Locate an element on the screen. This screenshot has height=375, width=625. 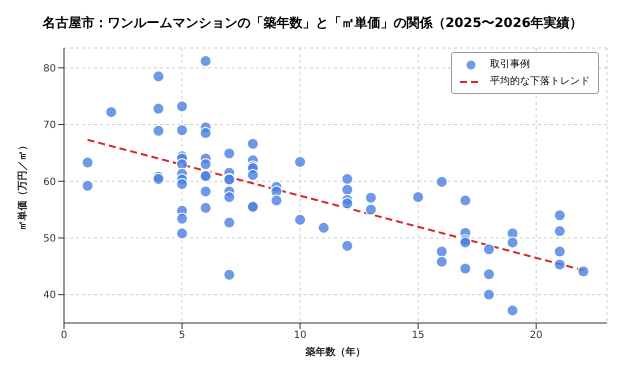
y-tick-label: 60 is located at coordinates (49, 182).